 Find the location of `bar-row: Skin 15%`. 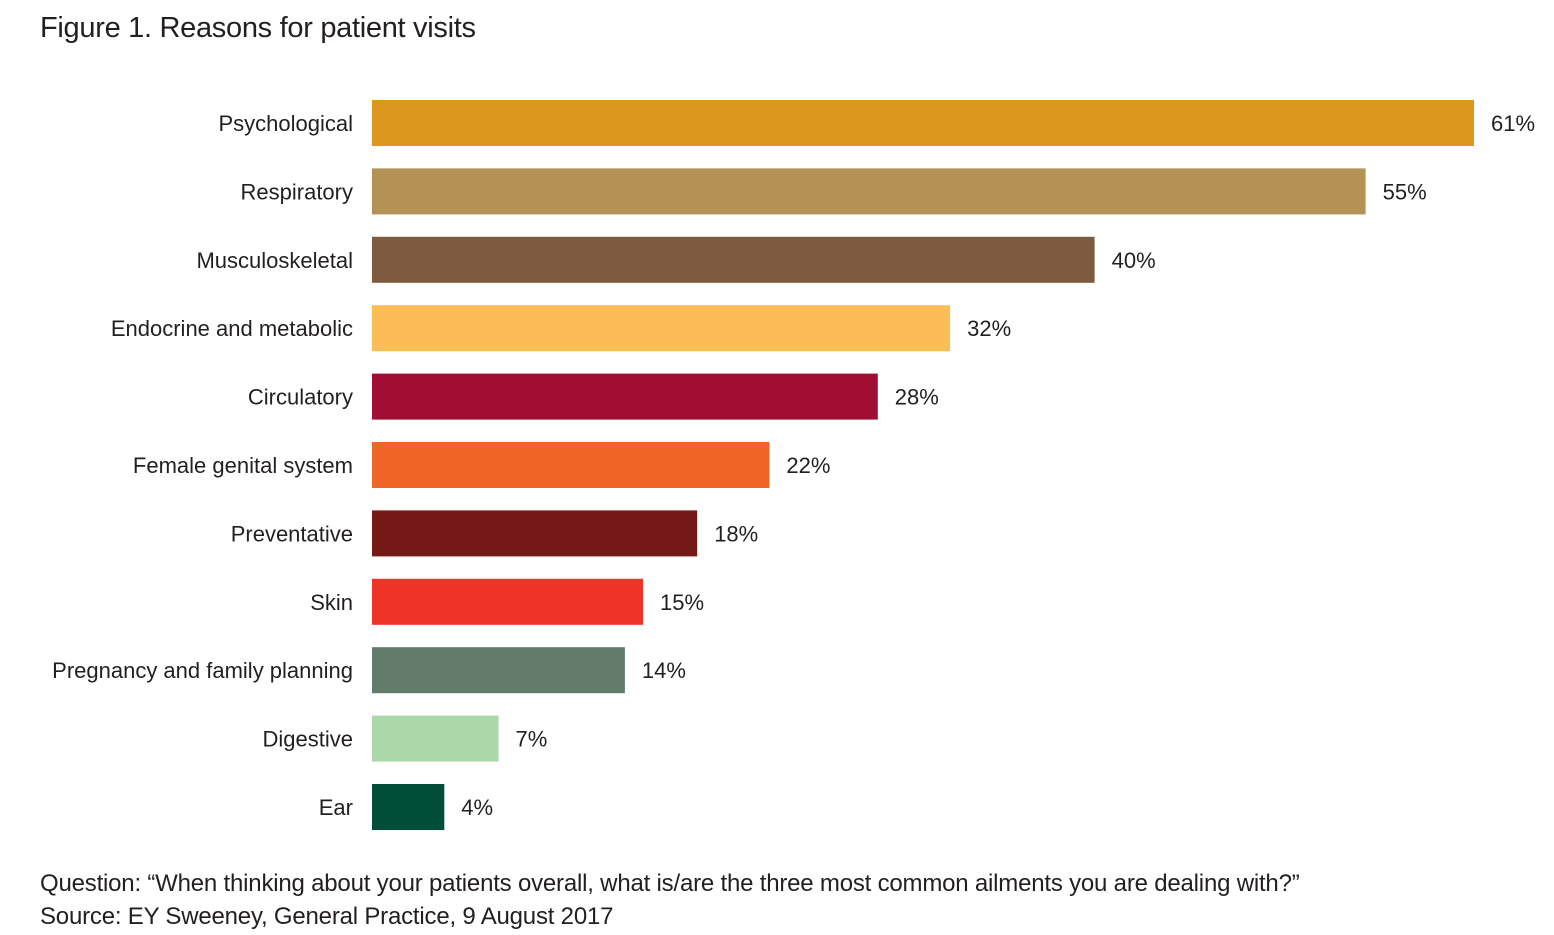

bar-row: Skin 15% is located at coordinates (507, 601).